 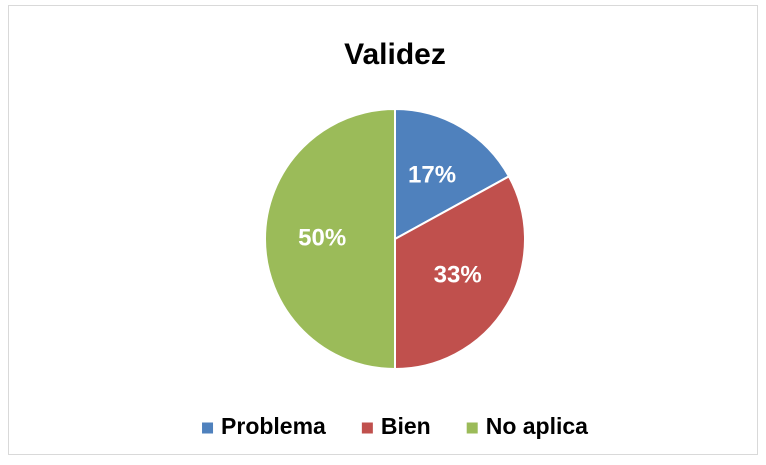 I want to click on data-label: 17%, so click(x=432, y=175).